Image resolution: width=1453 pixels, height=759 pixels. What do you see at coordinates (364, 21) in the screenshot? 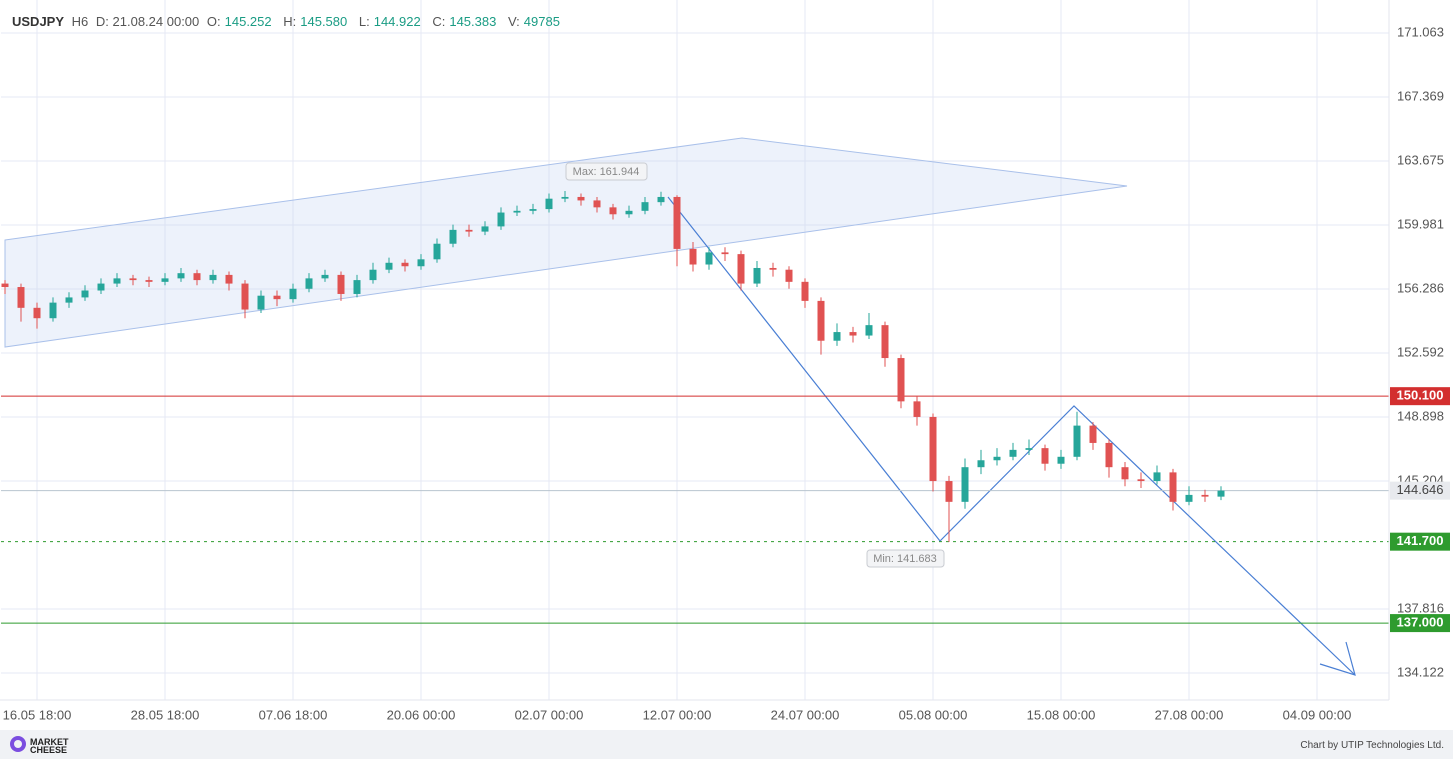
I see `l-label: L:` at bounding box center [364, 21].